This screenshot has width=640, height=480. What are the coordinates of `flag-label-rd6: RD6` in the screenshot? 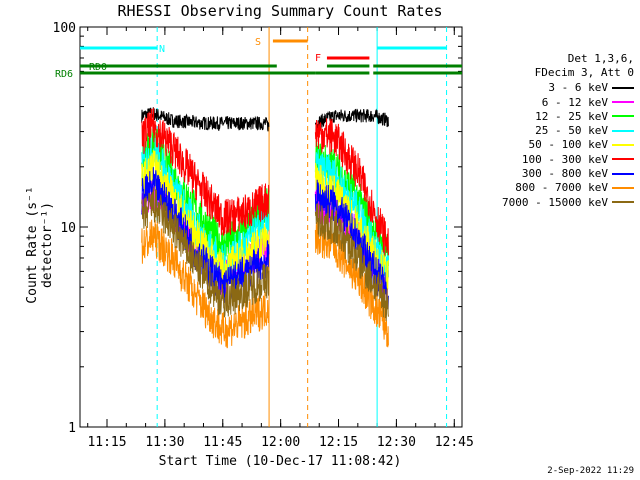 It's located at (64, 74).